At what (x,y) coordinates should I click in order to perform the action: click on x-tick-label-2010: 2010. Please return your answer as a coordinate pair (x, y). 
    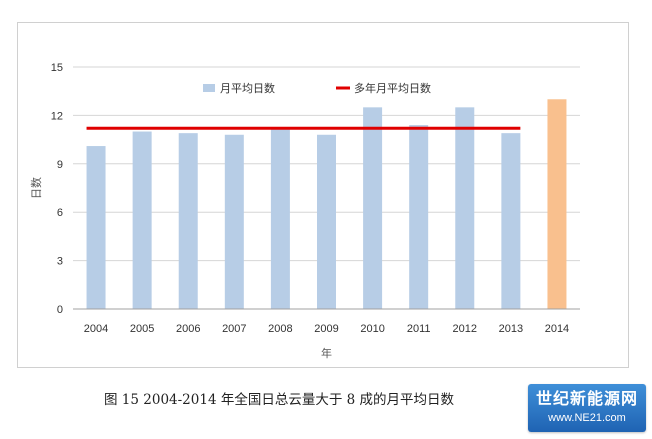
    Looking at the image, I should click on (372, 329).